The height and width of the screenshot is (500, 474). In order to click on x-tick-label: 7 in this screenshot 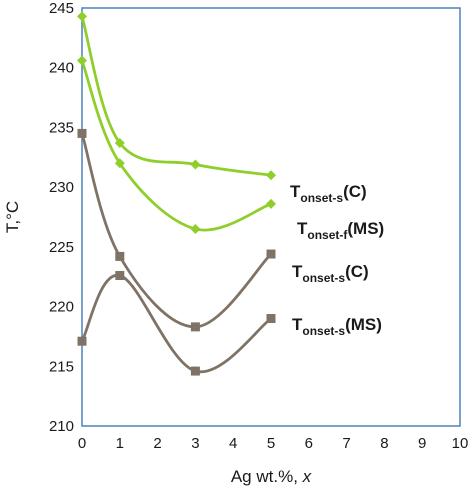, I will do `click(346, 443)`.